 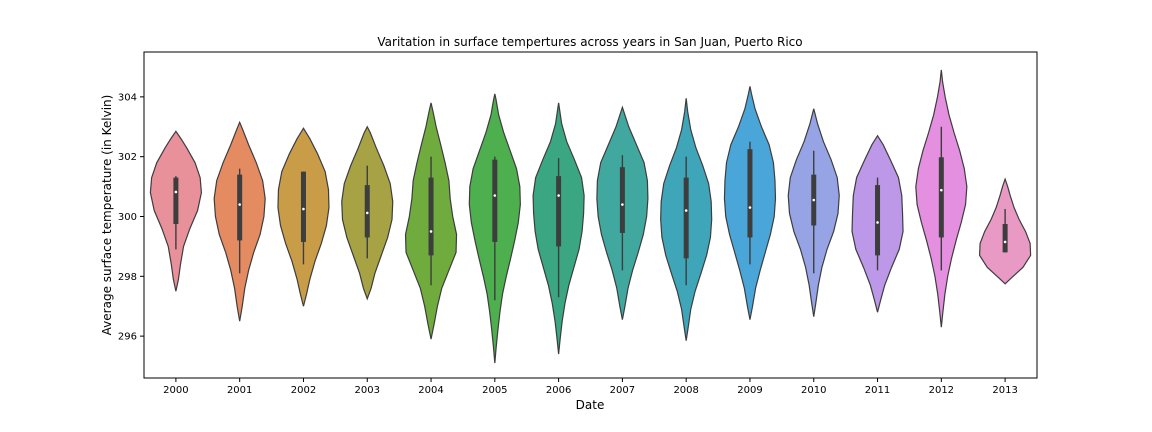 What do you see at coordinates (495, 195) in the screenshot?
I see `violin-median-2005` at bounding box center [495, 195].